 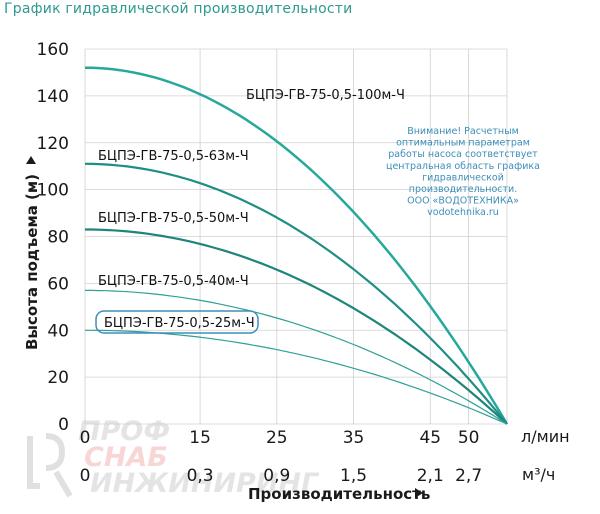 I want to click on y-tick-label: 80, so click(x=58, y=238).